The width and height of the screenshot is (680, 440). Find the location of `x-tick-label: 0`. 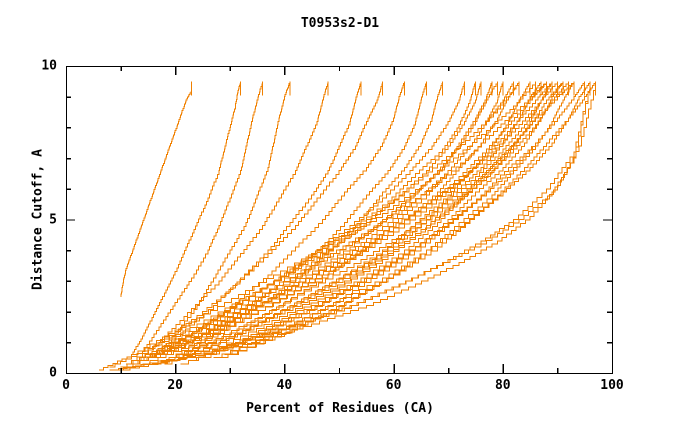

x-tick-label: 0 is located at coordinates (66, 385).